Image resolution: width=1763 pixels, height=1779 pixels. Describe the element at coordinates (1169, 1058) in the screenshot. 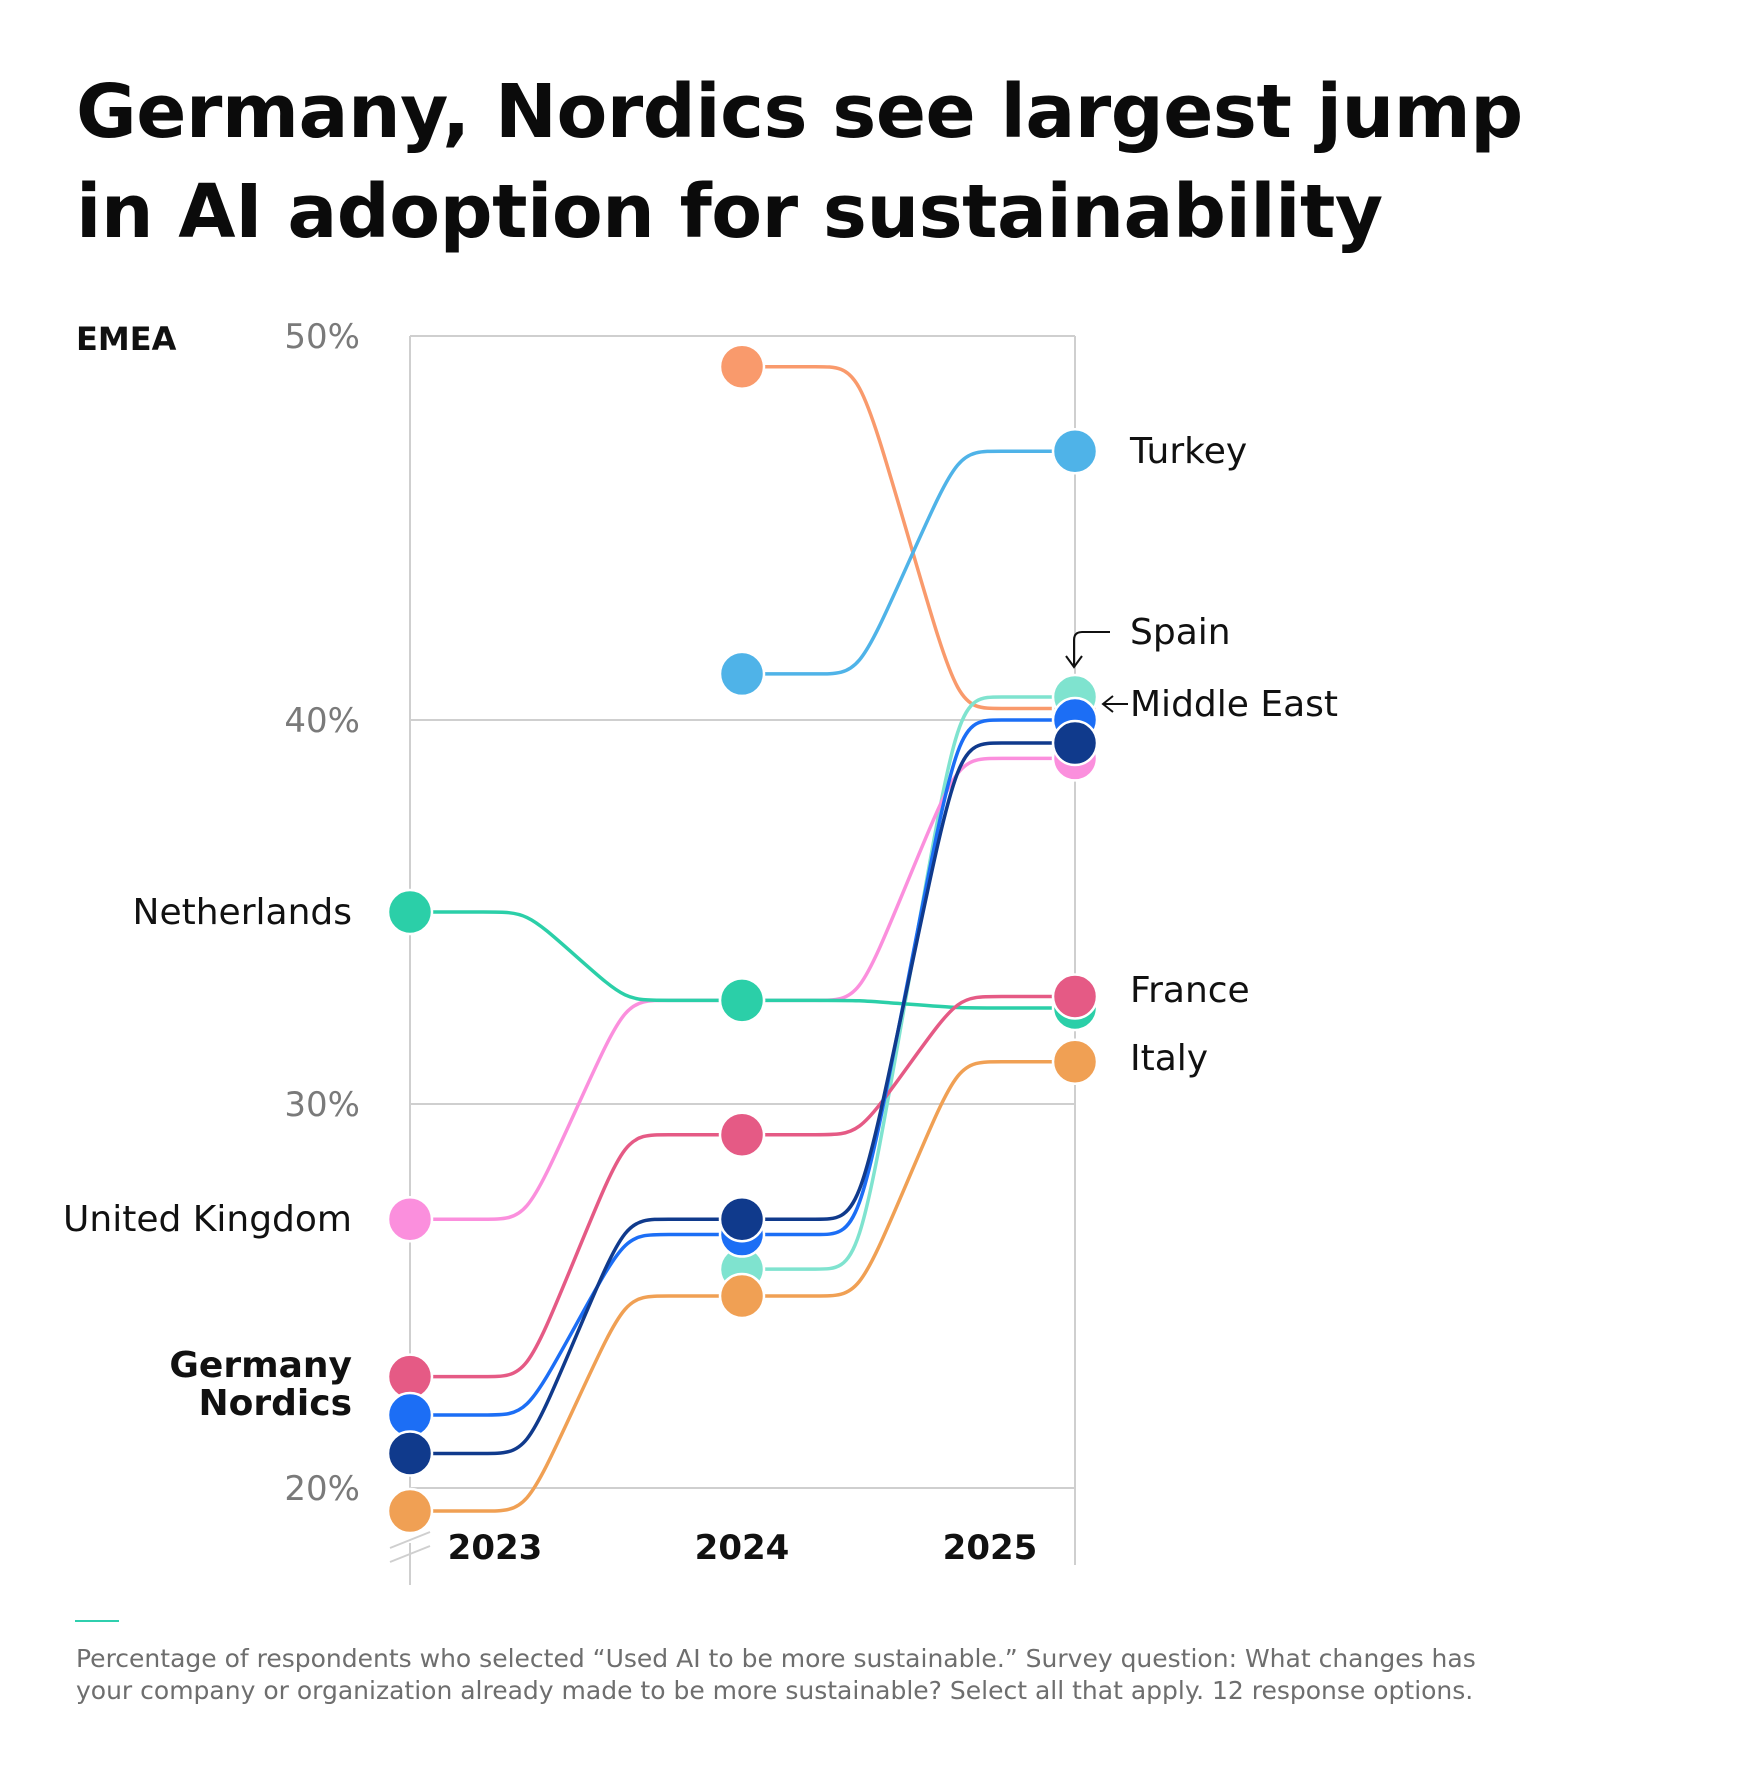

I see `series-label: Italy` at that location.